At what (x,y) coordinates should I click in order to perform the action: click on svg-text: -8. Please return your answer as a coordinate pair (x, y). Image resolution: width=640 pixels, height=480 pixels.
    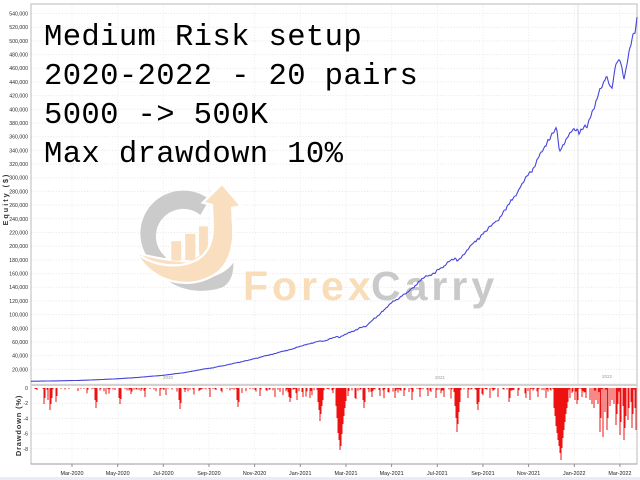
    Looking at the image, I should click on (25, 450).